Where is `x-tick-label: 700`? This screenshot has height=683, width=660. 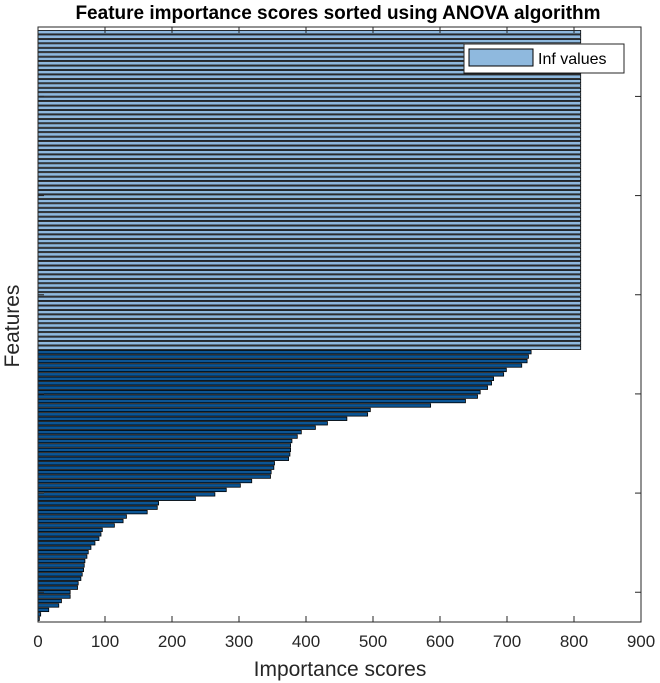 x-tick-label: 700 is located at coordinates (507, 641).